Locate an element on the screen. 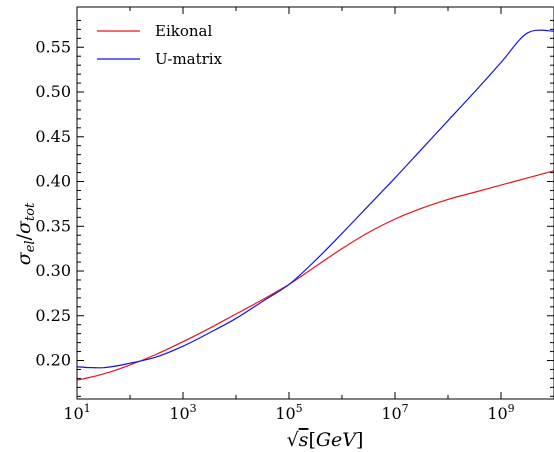 This screenshot has width=554, height=452. legend: Eikonal U-matrix is located at coordinates (160, 45).